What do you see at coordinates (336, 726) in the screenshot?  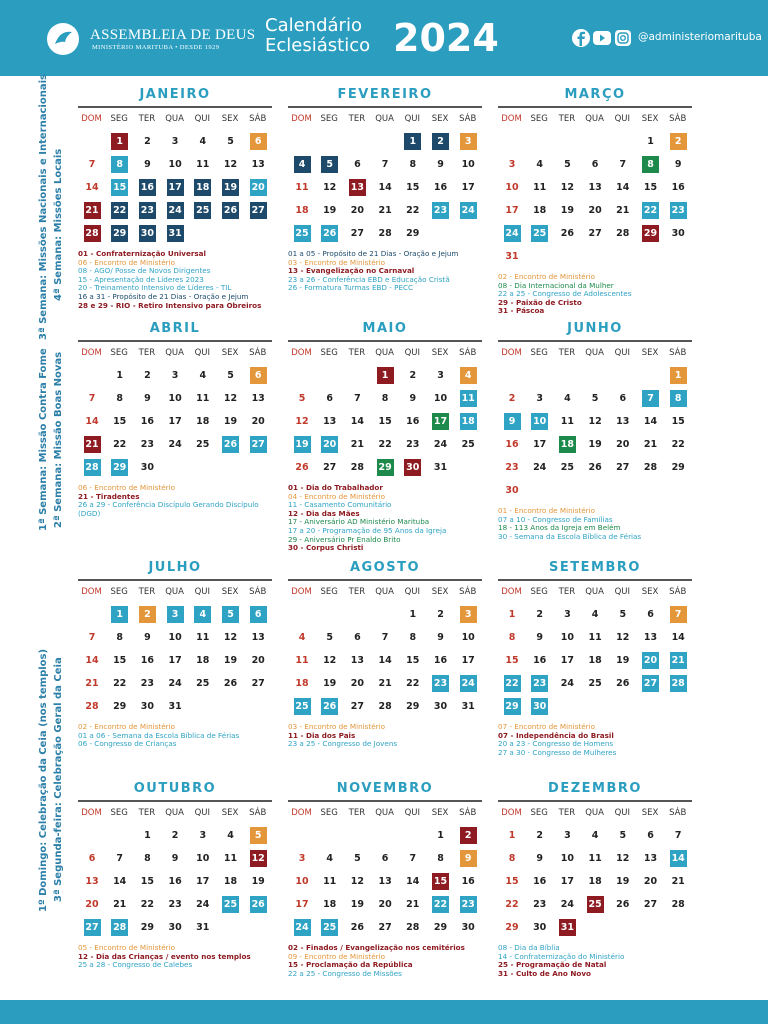 I see `event-note: 03 - Encontro de Ministério` at bounding box center [336, 726].